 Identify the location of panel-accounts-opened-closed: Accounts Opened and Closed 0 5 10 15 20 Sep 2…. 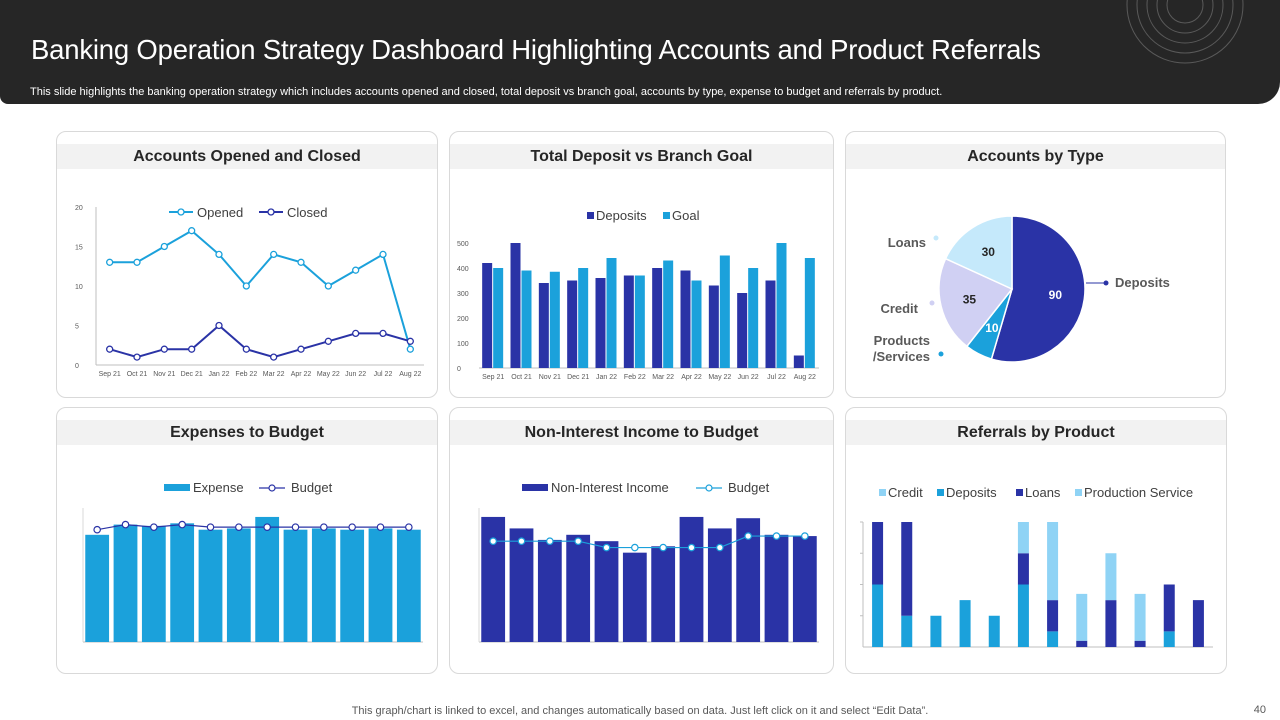
(247, 264).